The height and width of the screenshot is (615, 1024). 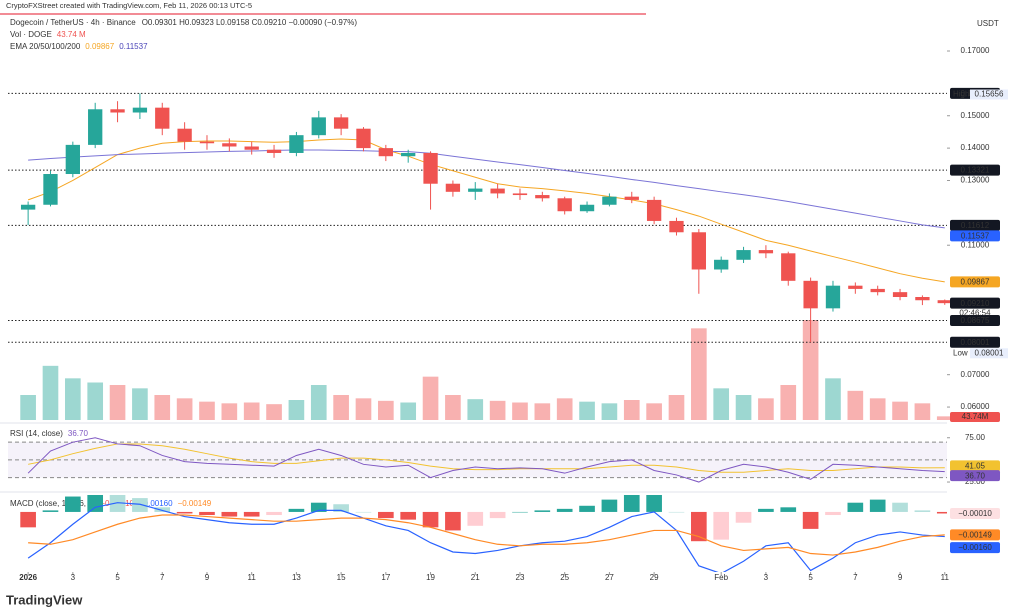 I want to click on low-name: Low, so click(x=960, y=352).